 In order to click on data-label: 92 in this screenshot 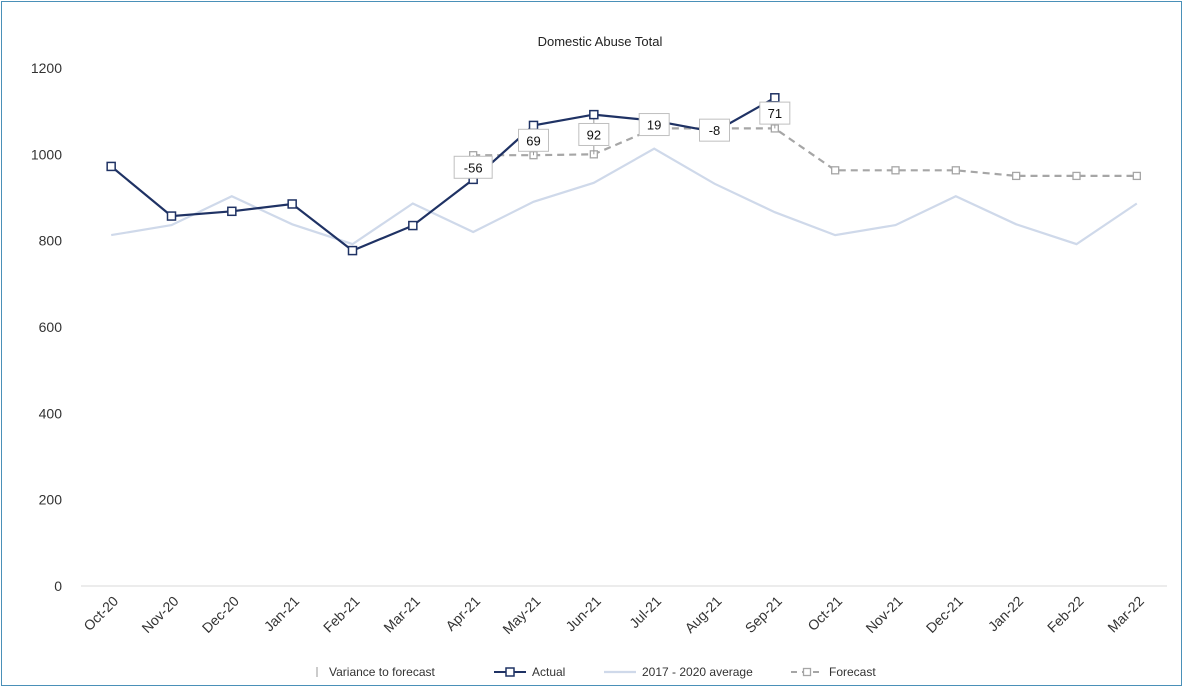, I will do `click(594, 134)`.